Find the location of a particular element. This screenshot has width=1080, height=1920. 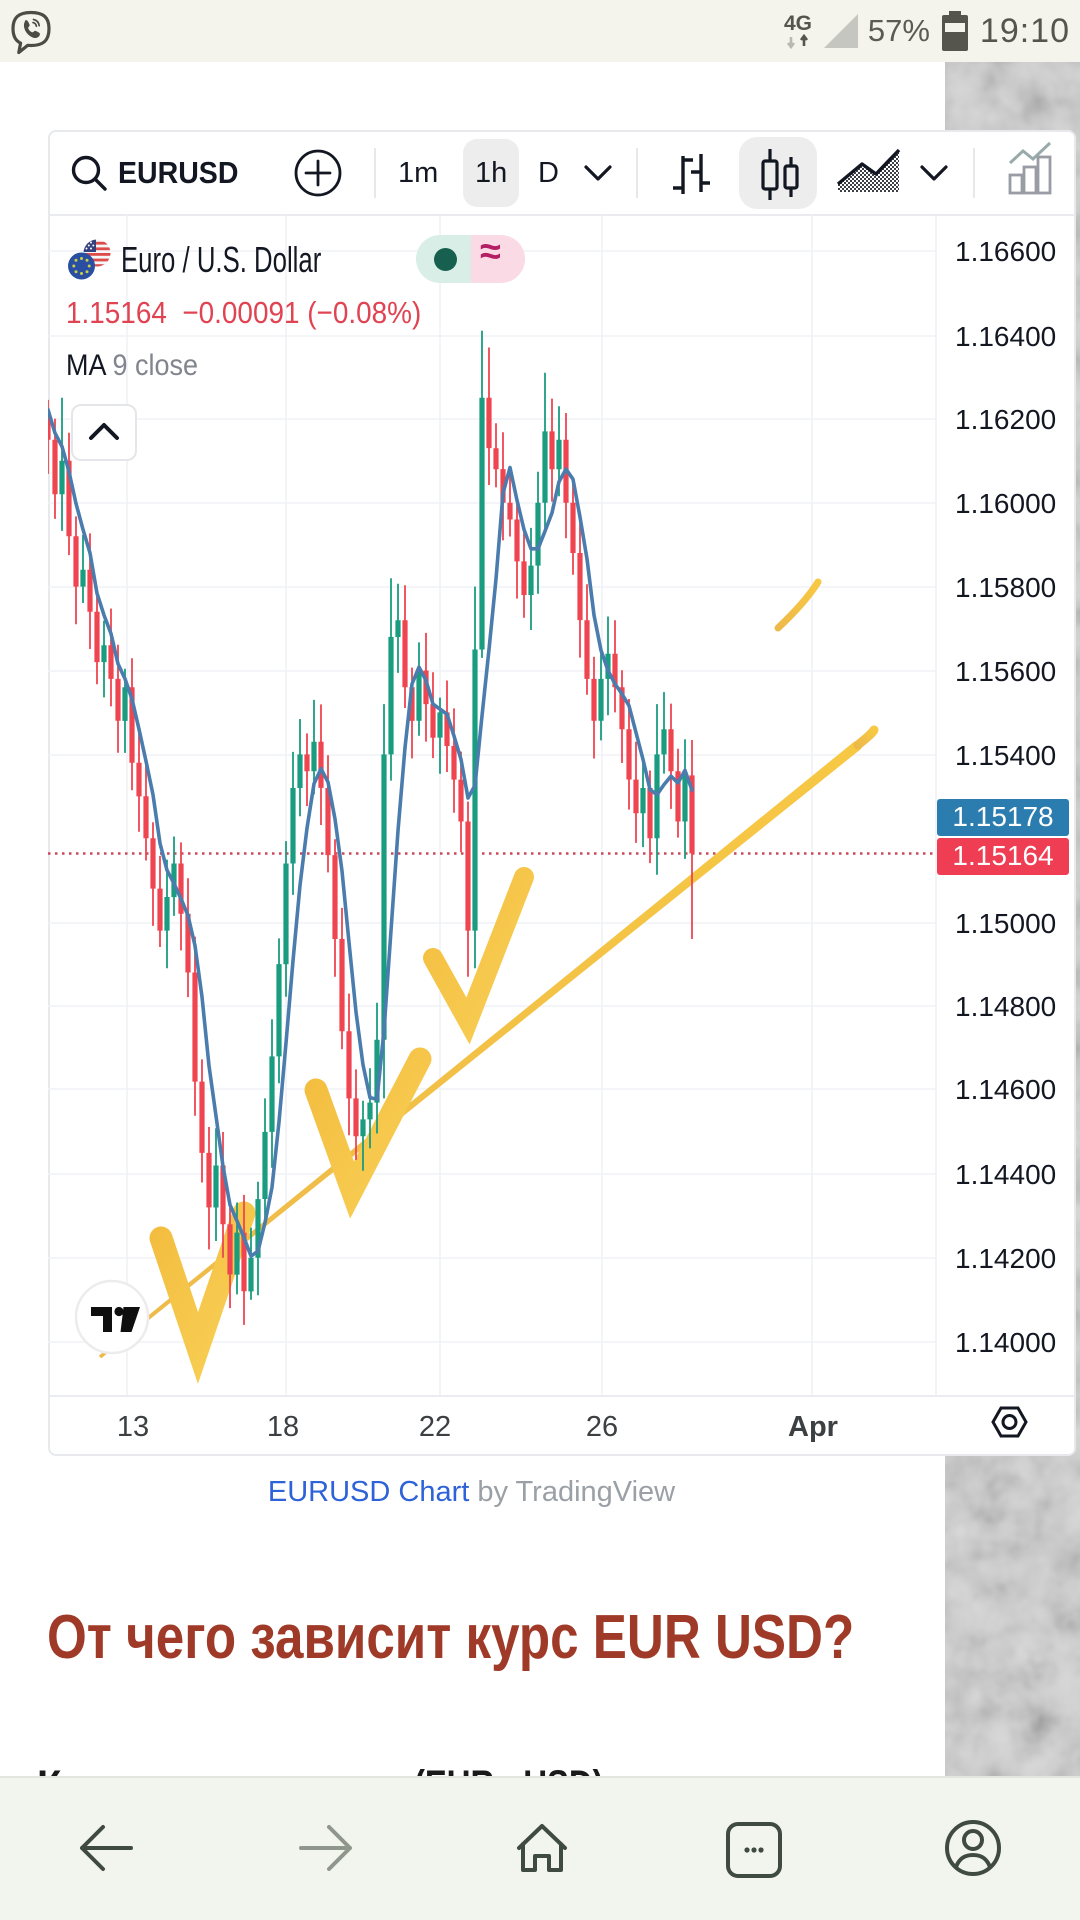

svg-text: 1.15800 is located at coordinates (1005, 587).